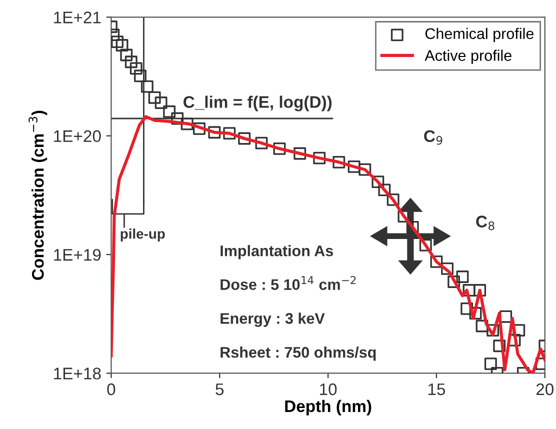 This screenshot has width=556, height=429. I want to click on legend-label: Chemical profile, so click(479, 35).